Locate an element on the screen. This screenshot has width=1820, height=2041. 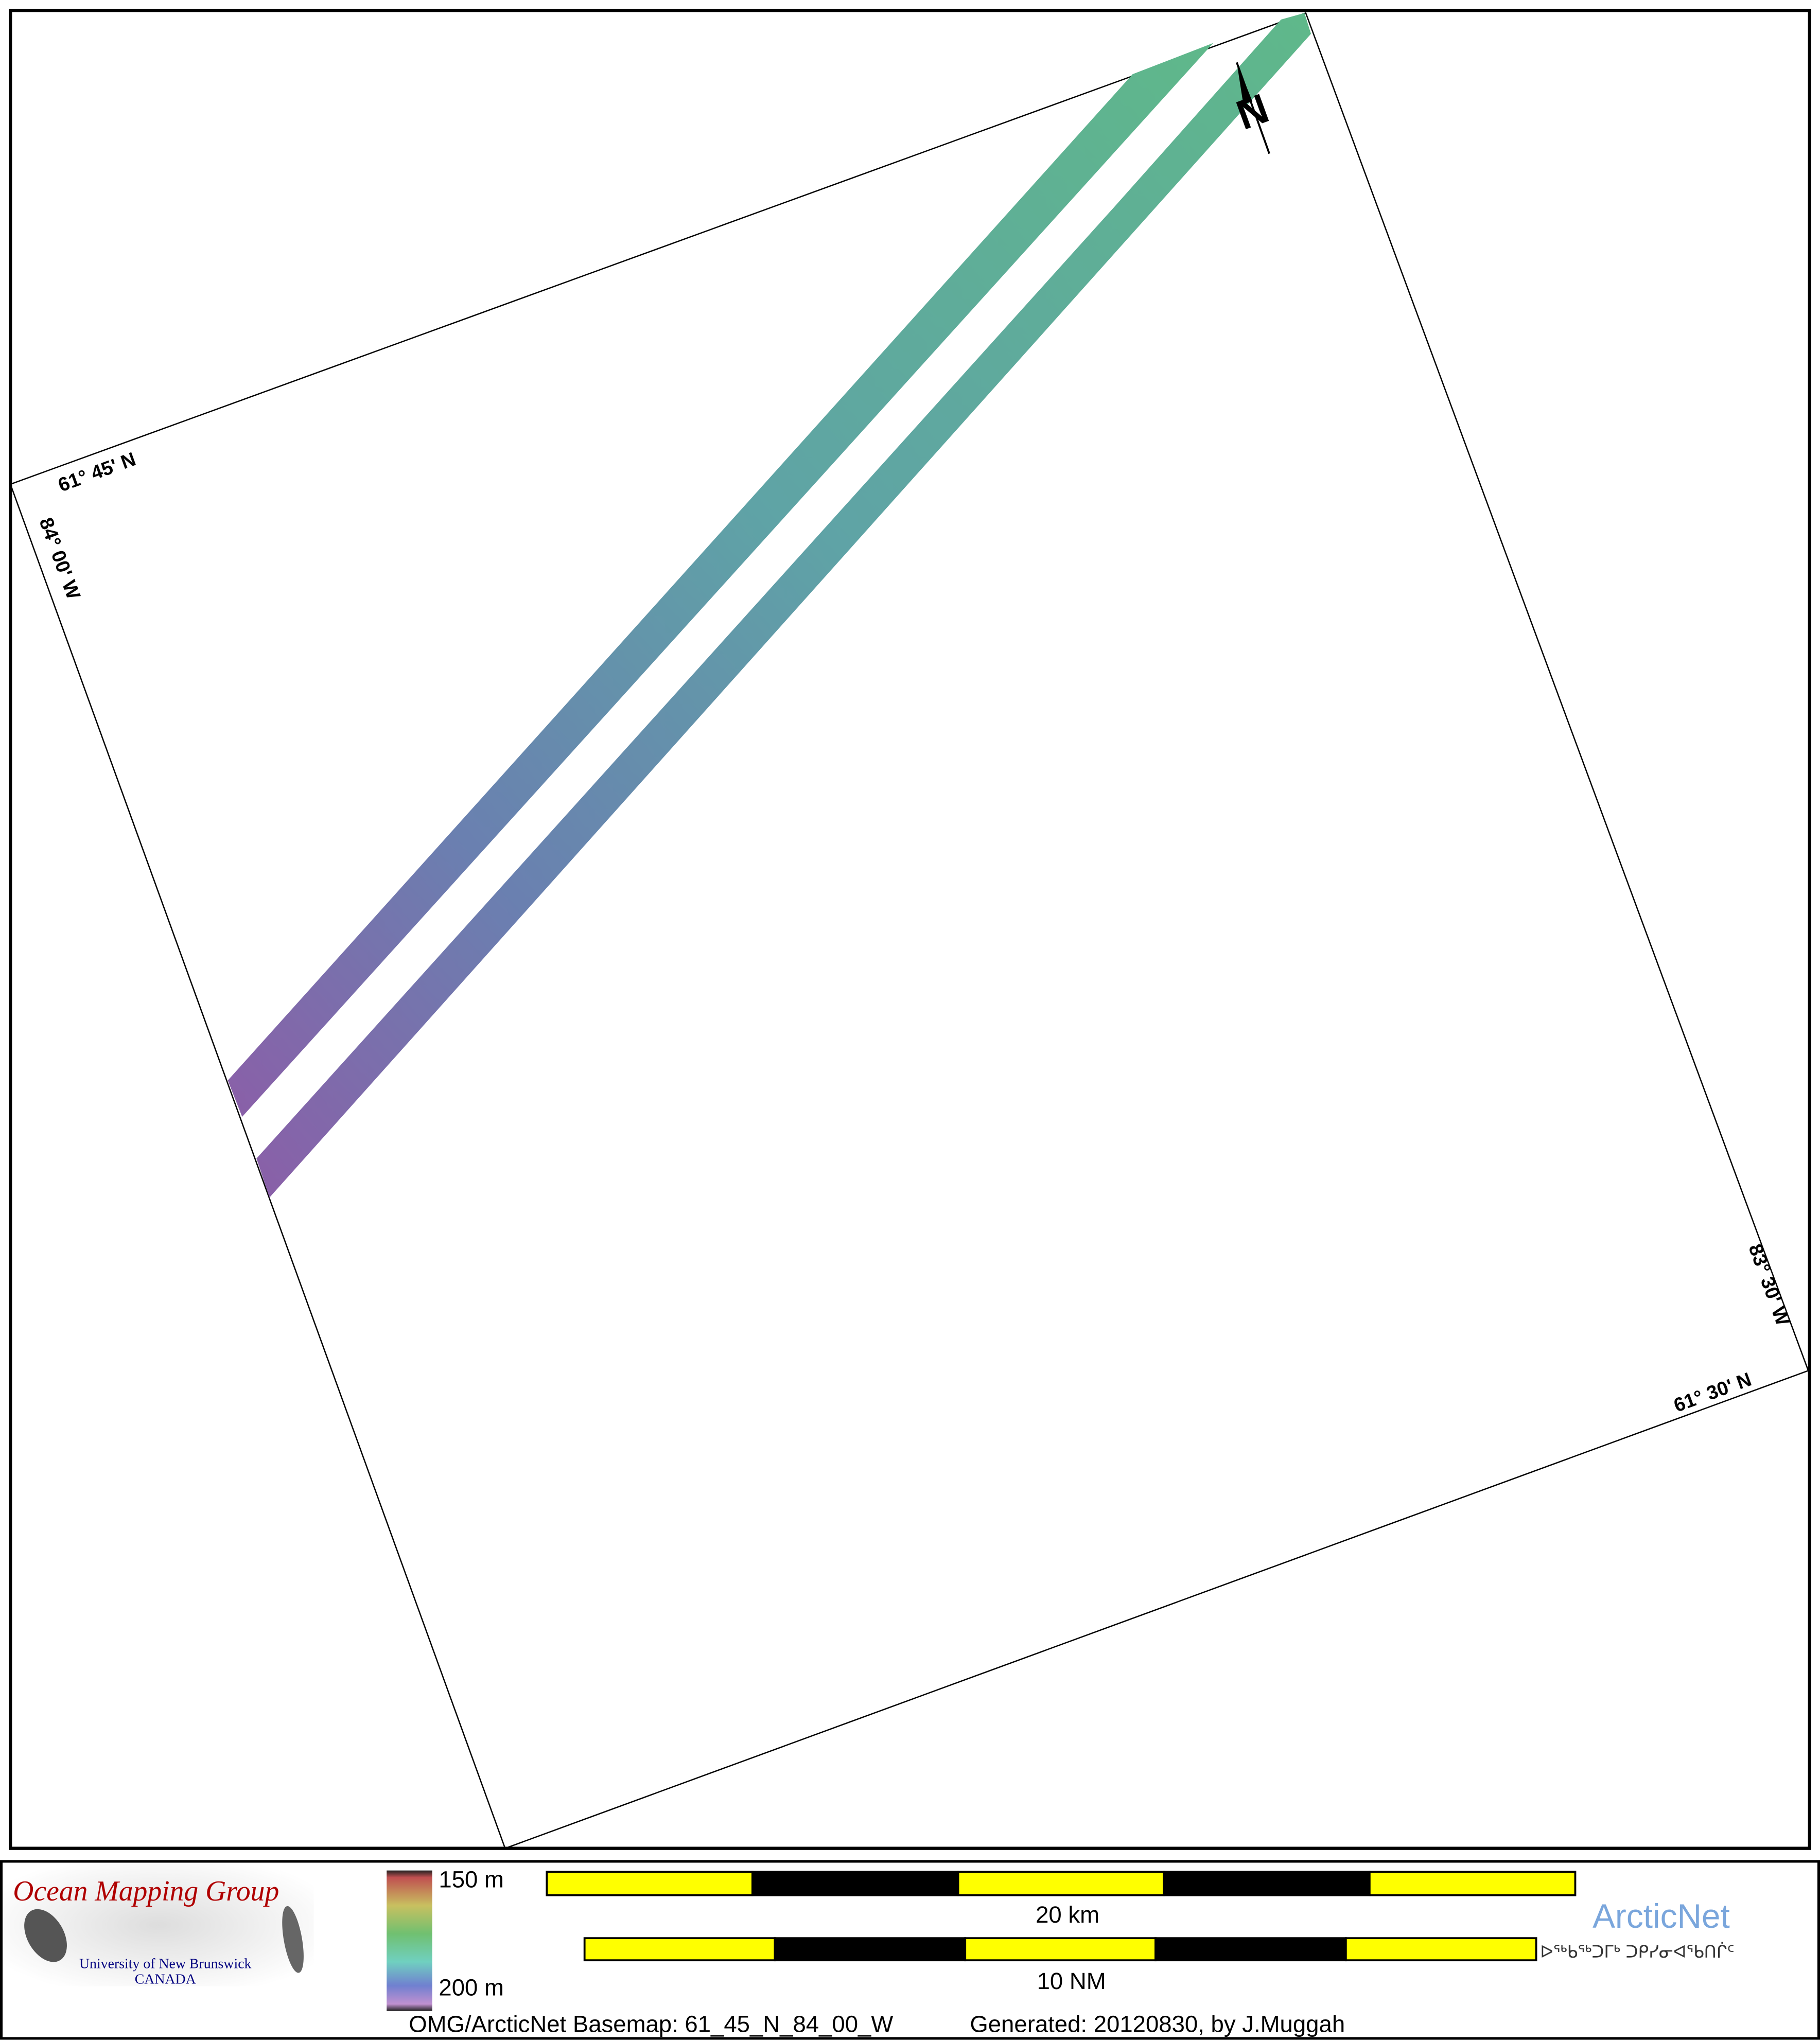
logo-sonar-image-right is located at coordinates (293, 1940).